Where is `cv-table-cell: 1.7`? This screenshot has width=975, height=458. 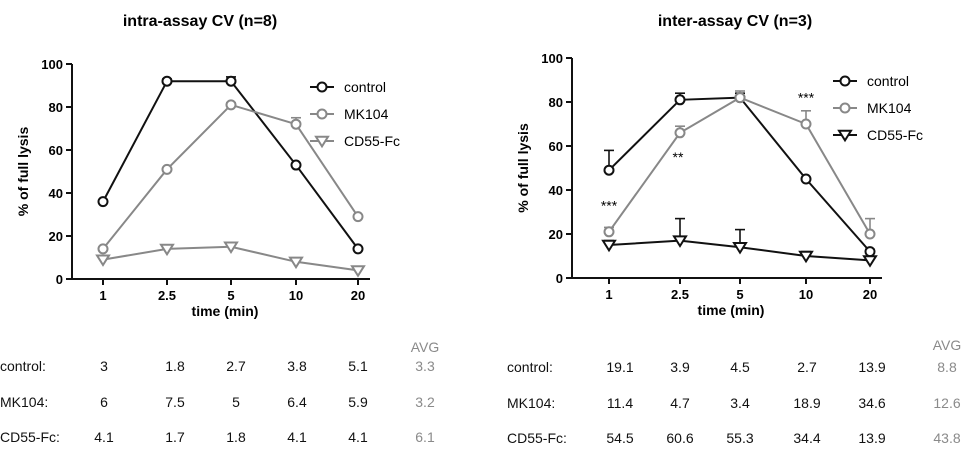 cv-table-cell: 1.7 is located at coordinates (175, 437).